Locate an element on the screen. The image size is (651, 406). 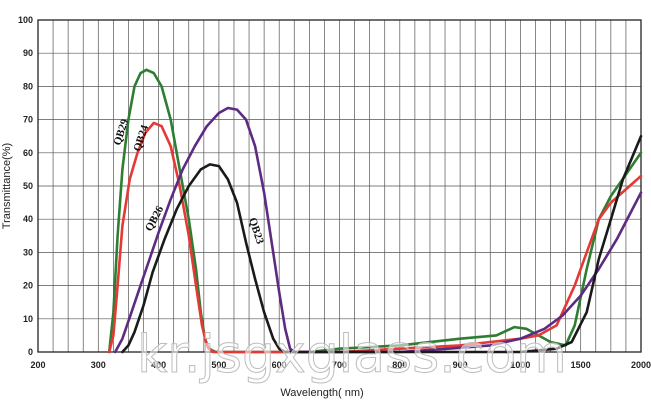
y-tick-label: 100 is located at coordinates (25, 20).